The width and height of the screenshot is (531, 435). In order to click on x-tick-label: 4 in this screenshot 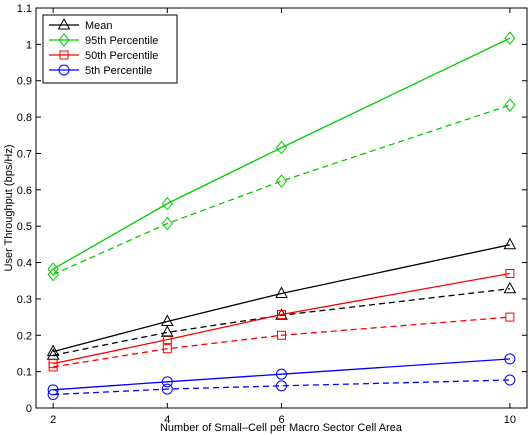, I will do `click(167, 420)`.